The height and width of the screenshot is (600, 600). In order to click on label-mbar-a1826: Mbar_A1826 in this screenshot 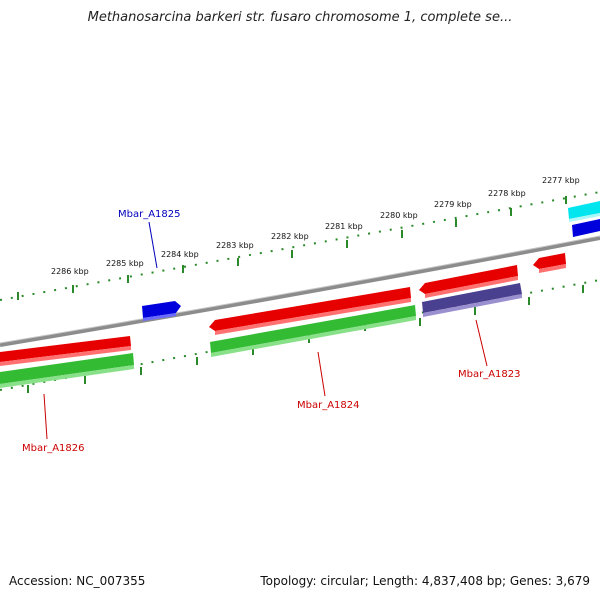, I will do `click(53, 448)`.